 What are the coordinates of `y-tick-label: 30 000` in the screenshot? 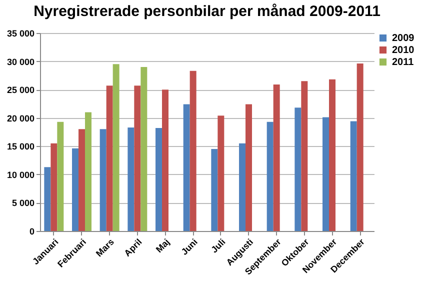 It's located at (20, 61).